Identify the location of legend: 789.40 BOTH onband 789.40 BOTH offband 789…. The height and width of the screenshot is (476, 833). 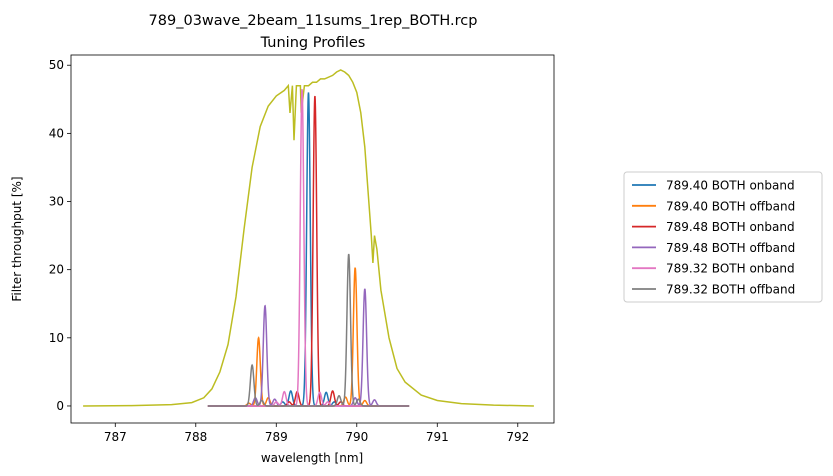
(723, 237).